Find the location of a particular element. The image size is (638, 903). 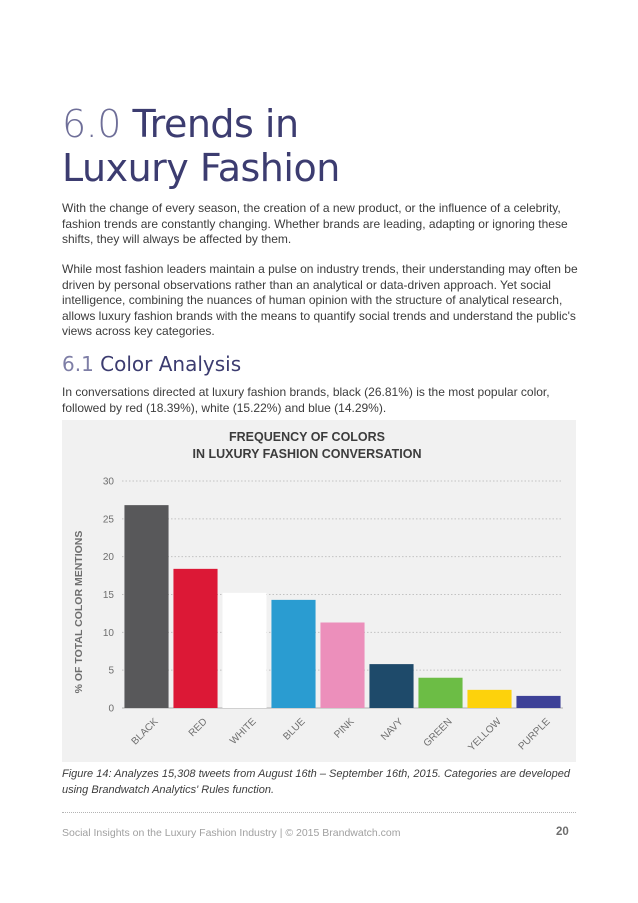

chart-title-line1: FREQUENCY OF COLORS is located at coordinates (307, 437).